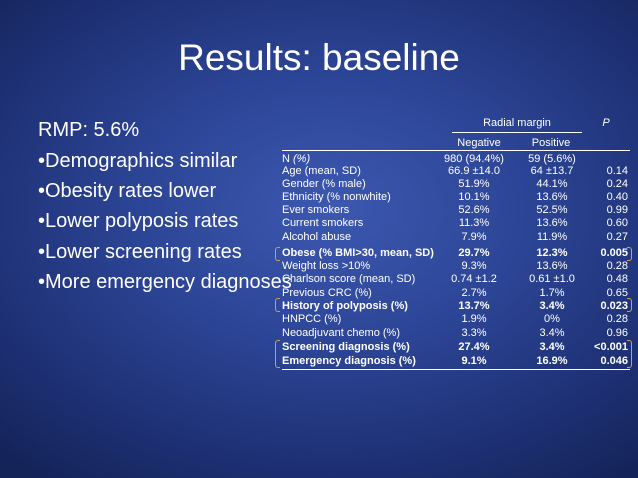 This screenshot has width=638, height=478. Describe the element at coordinates (456, 237) in the screenshot. I see `table-row: Alcohol abuse 7.9% 11.9% 0.27` at that location.